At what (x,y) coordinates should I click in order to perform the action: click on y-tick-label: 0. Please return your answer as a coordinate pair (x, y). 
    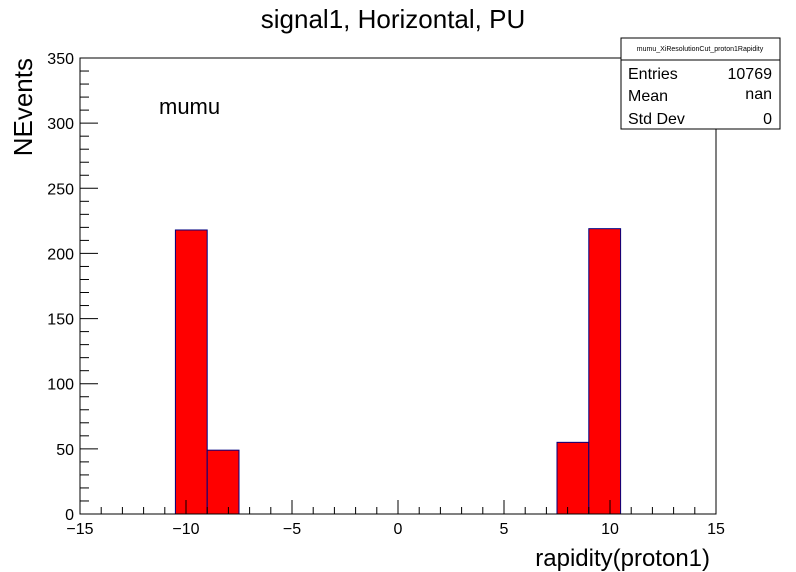
    Looking at the image, I should click on (69, 515).